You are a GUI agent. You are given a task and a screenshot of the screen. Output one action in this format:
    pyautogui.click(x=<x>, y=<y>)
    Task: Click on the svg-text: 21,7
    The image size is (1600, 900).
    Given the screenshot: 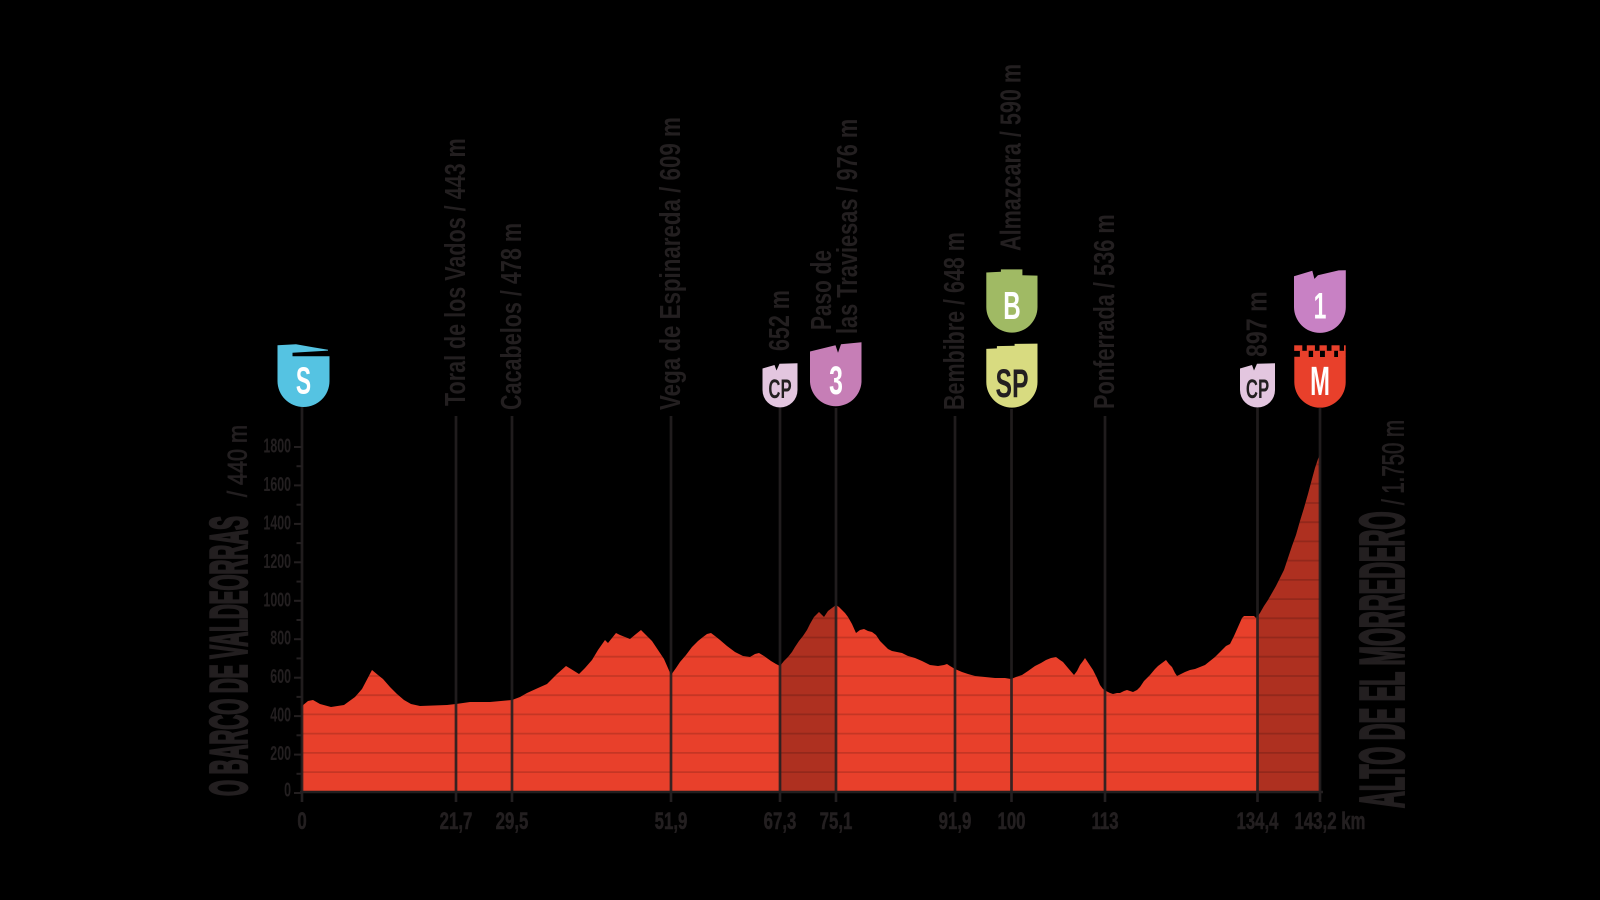 What is the action you would take?
    pyautogui.click(x=456, y=821)
    